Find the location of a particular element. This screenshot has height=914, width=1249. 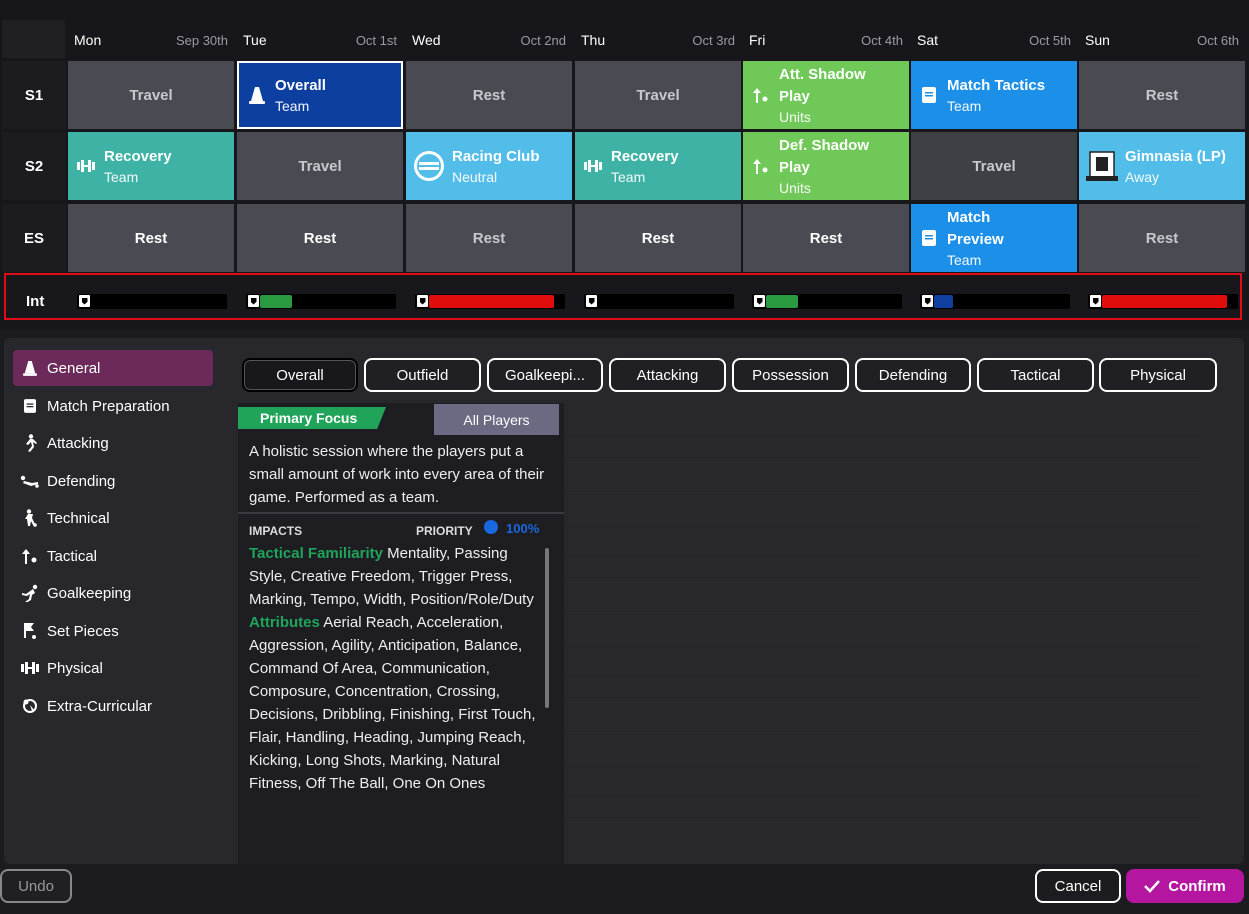

day-date: Oct 2nd is located at coordinates (543, 40).